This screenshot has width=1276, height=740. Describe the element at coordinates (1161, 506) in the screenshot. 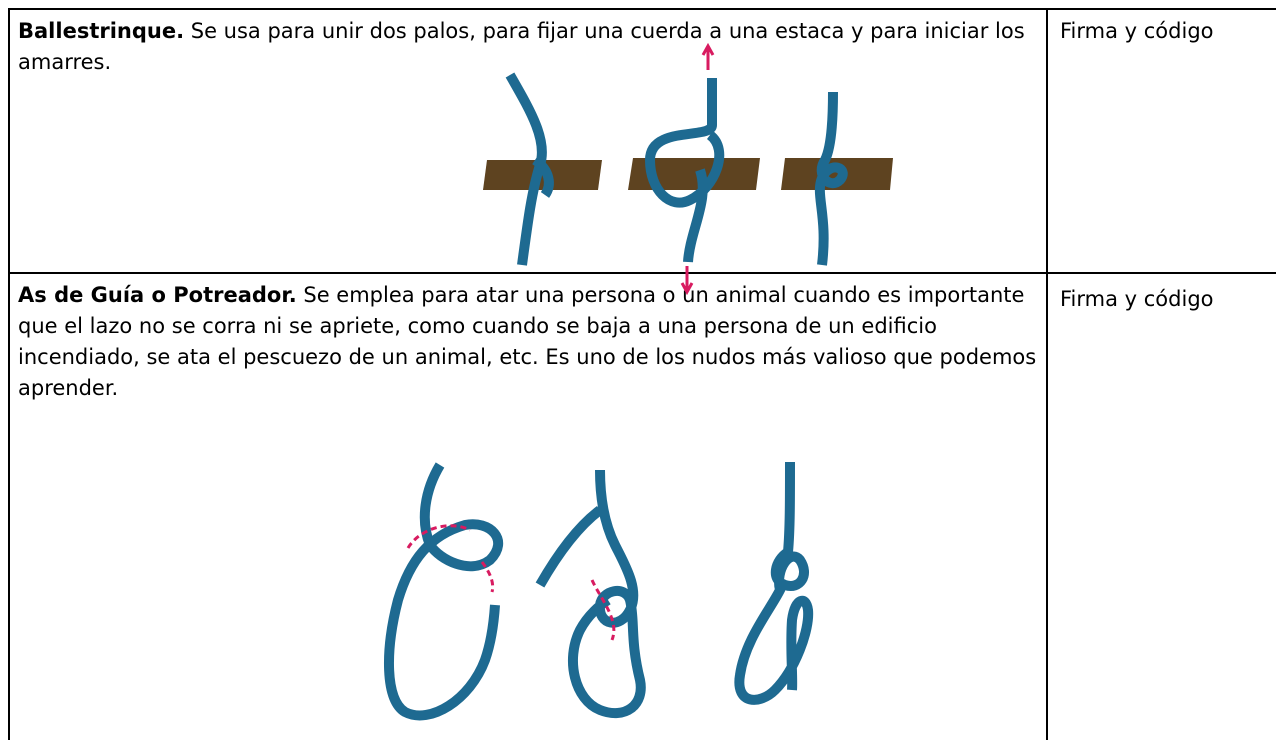

I see `row-2-signature: Firma y código` at that location.